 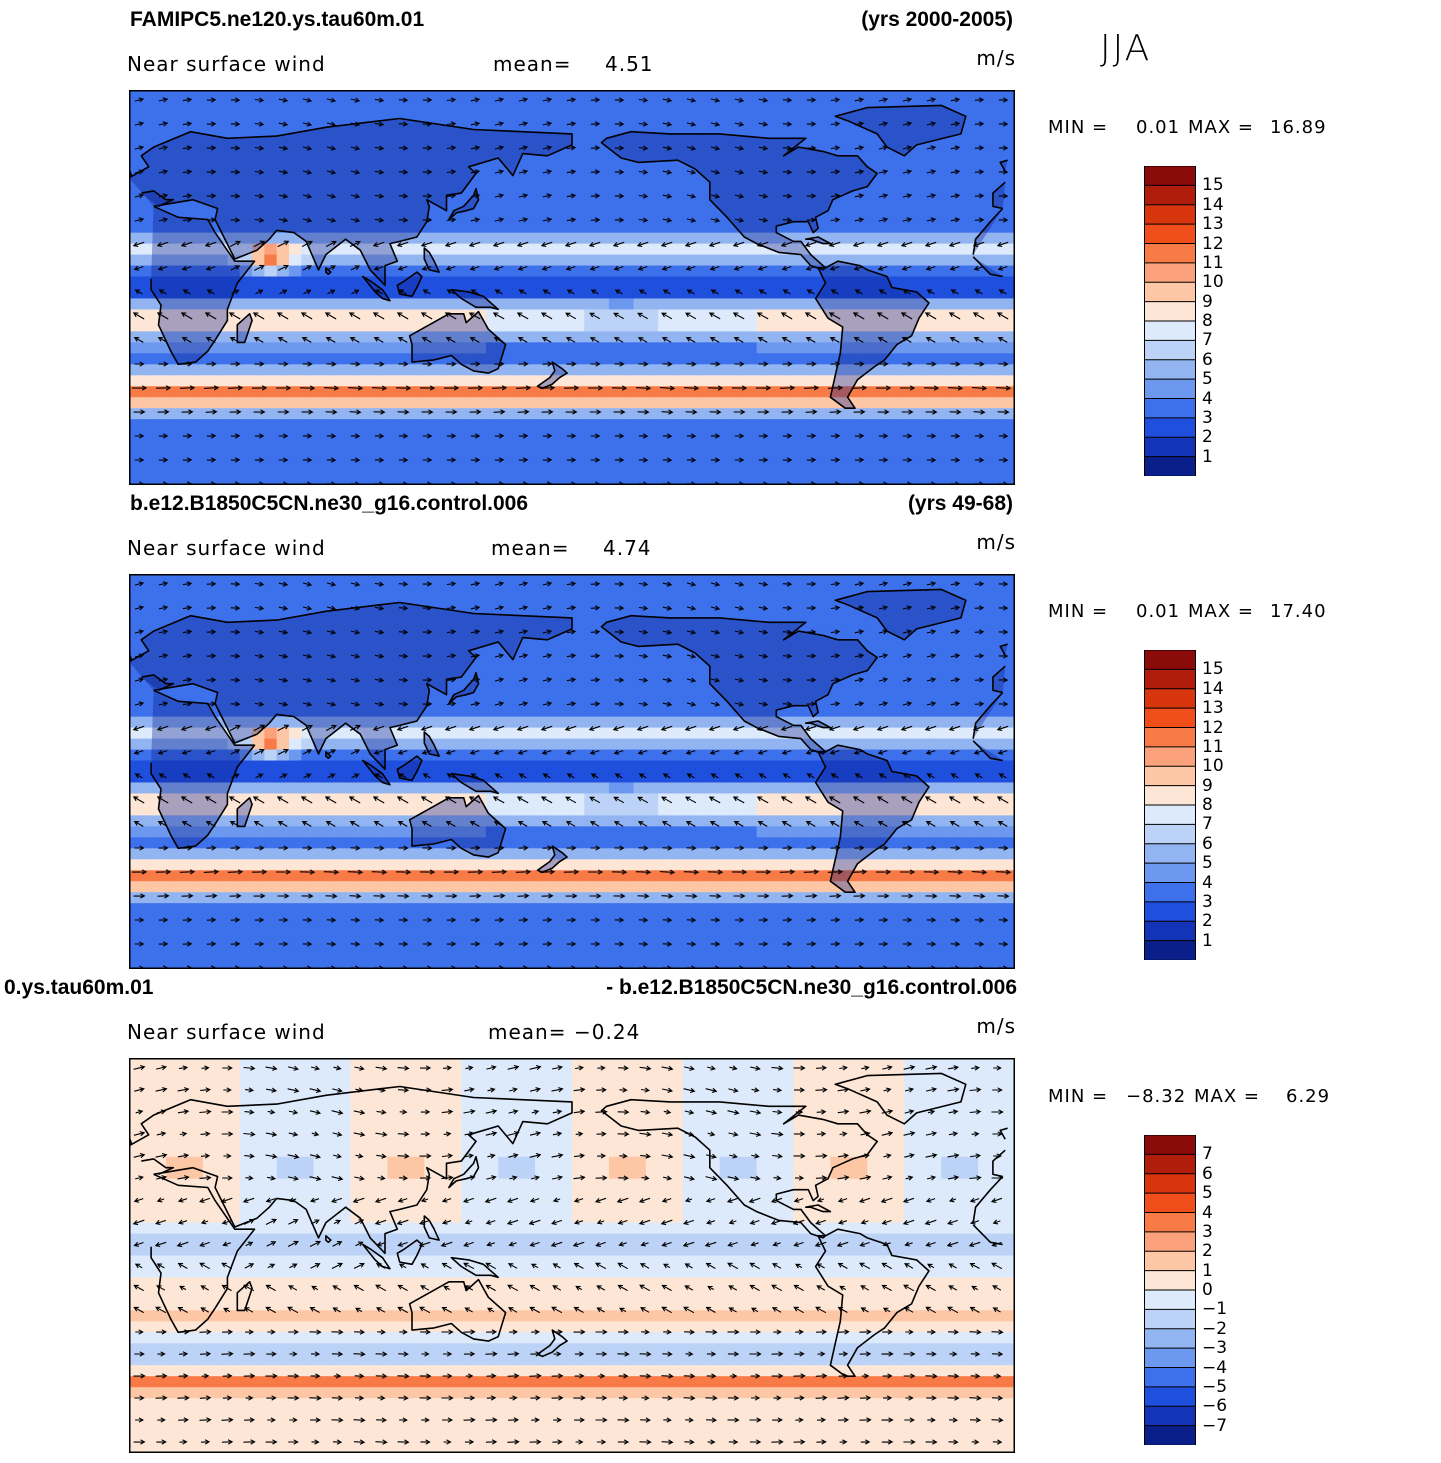 What do you see at coordinates (1158, 127) in the screenshot?
I see `panel-1-min-value: 0.01` at bounding box center [1158, 127].